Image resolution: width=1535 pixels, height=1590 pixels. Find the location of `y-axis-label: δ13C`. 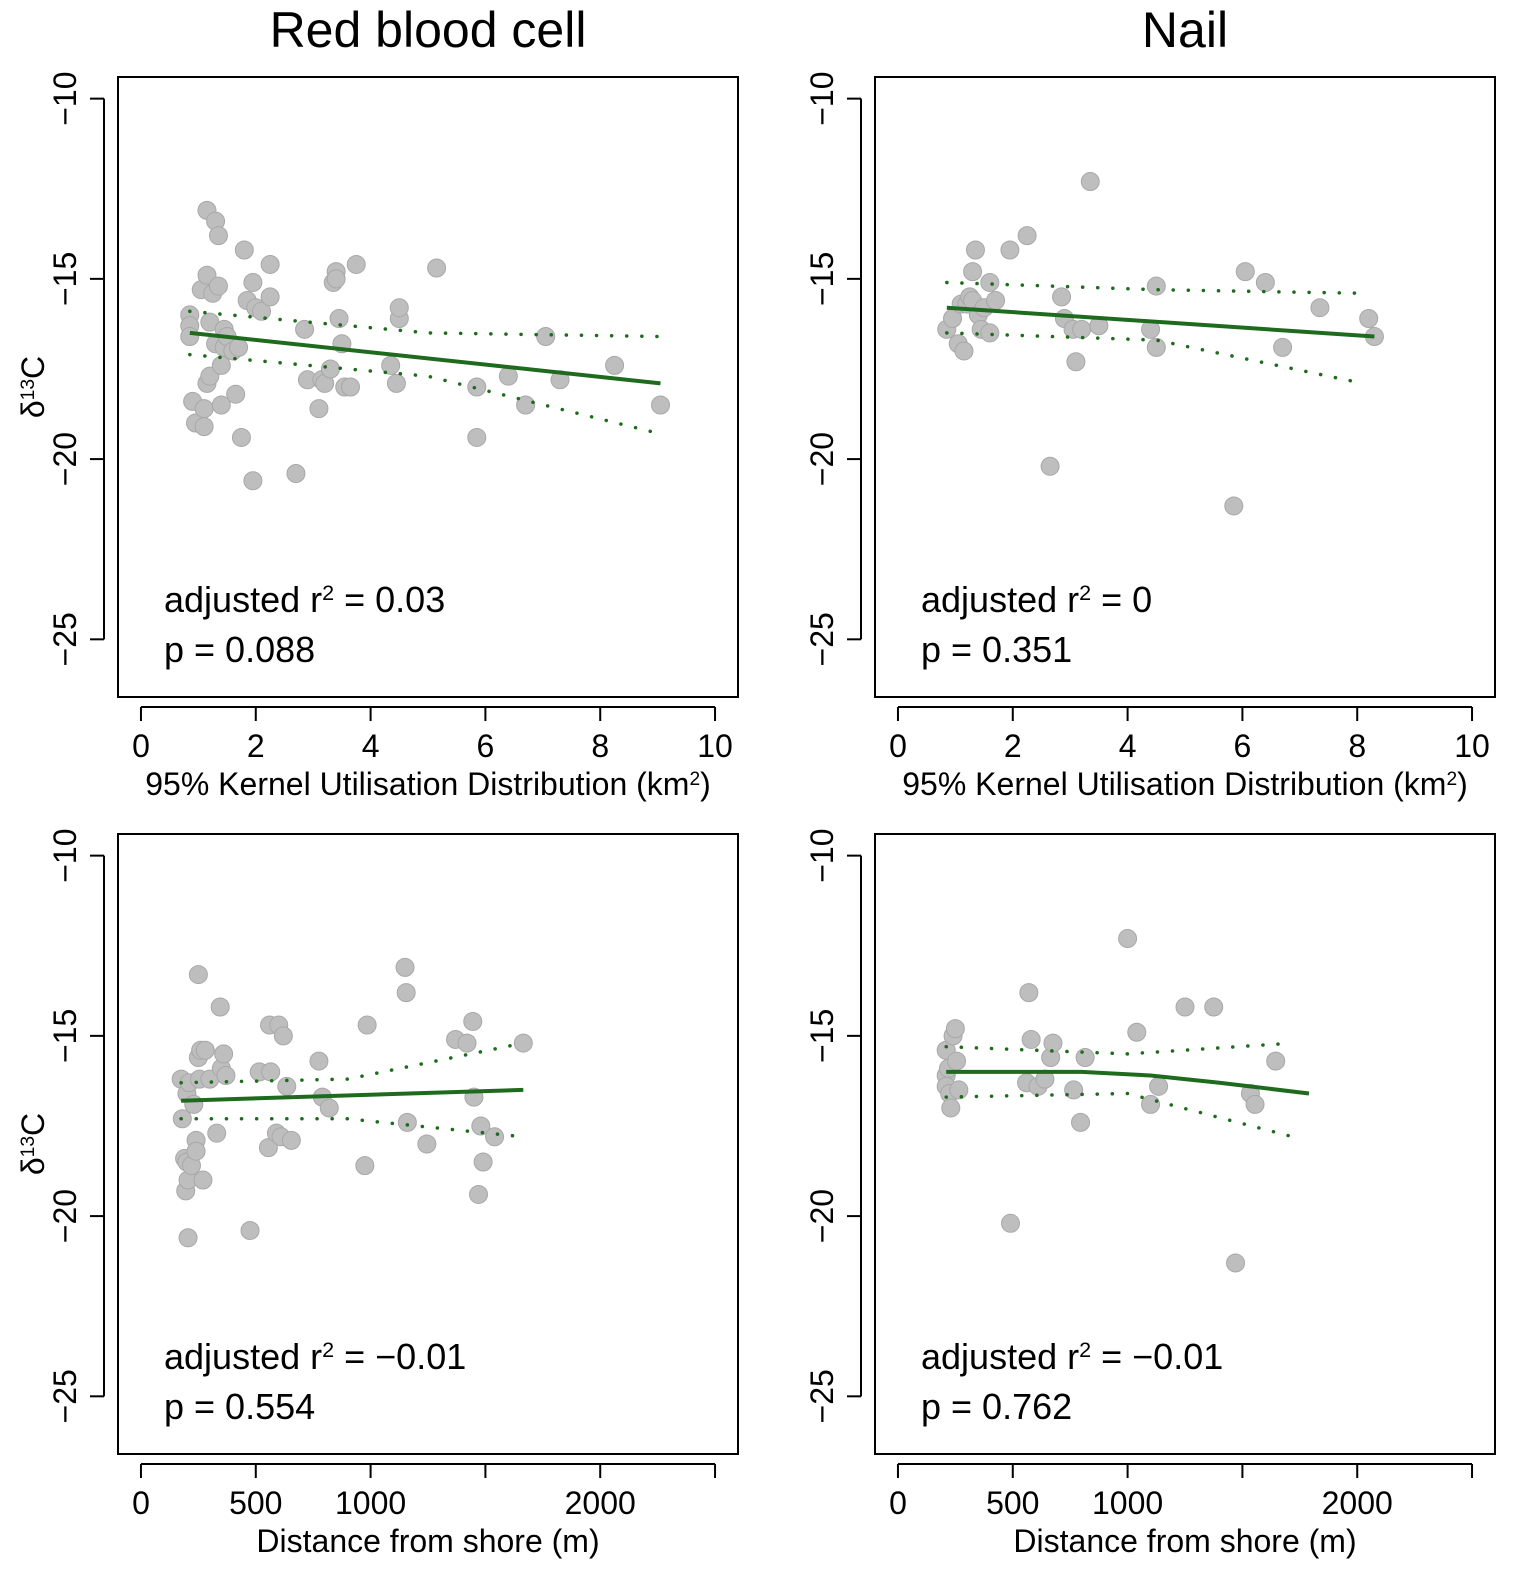

y-axis-label: δ13C is located at coordinates (33, 387).